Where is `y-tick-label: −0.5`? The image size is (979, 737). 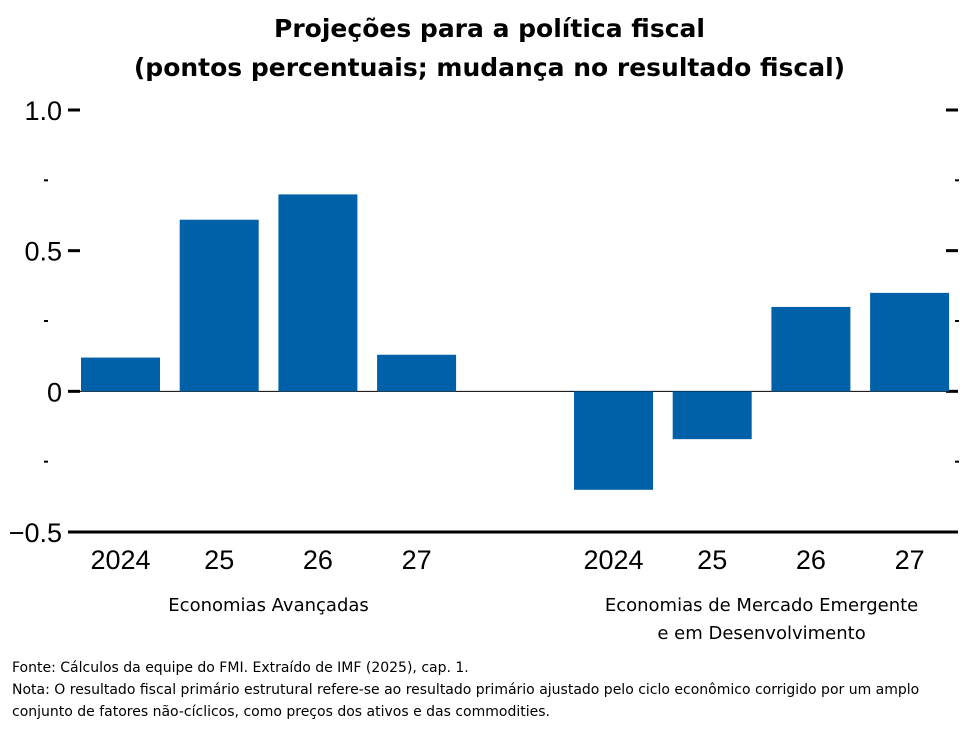
y-tick-label: −0.5 is located at coordinates (35, 533).